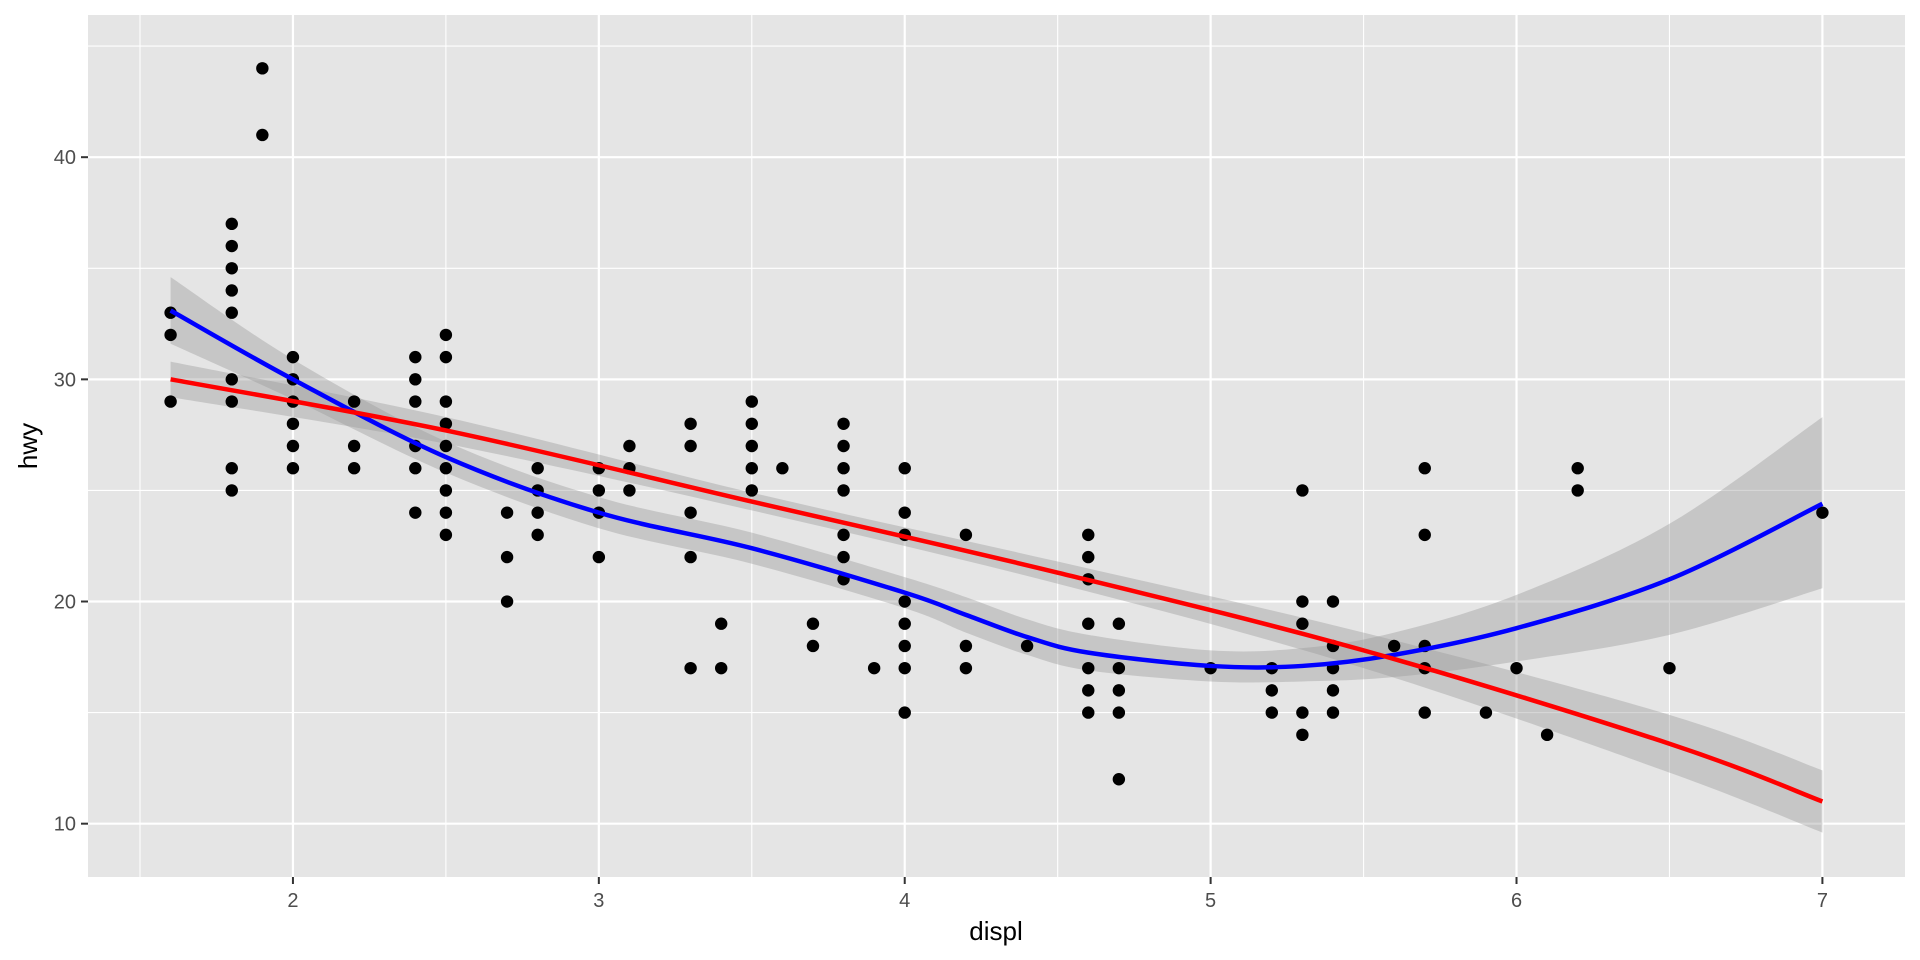 The image size is (1920, 960). Describe the element at coordinates (65, 825) in the screenshot. I see `y-tick-label: 10` at that location.